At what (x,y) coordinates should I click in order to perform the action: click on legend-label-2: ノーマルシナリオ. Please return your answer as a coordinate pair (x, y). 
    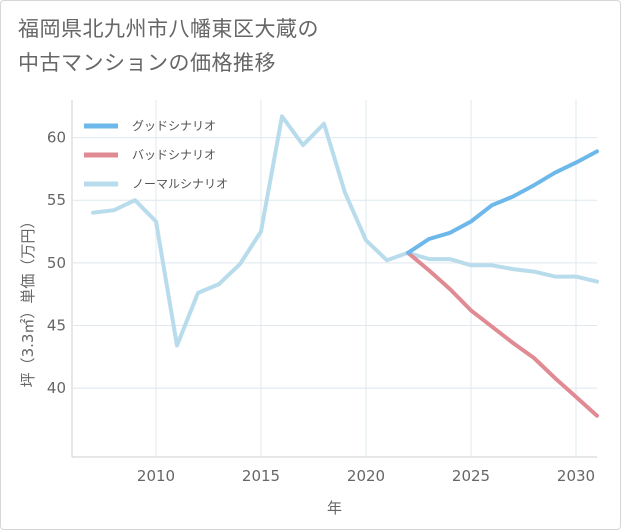
    Looking at the image, I should click on (180, 184).